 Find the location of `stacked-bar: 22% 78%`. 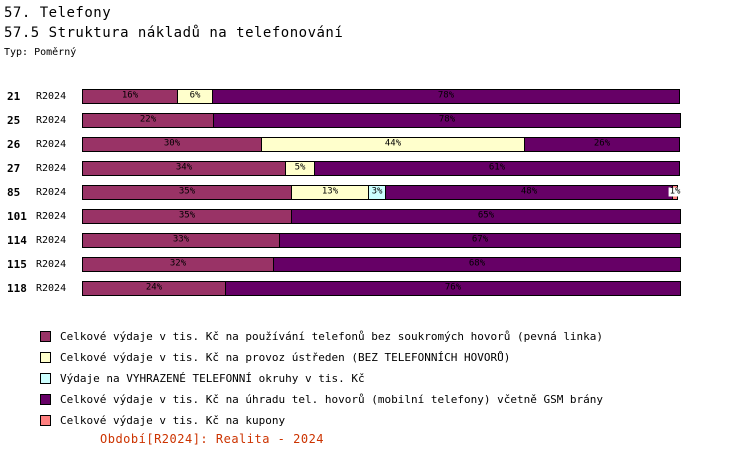

stacked-bar: 22% 78% is located at coordinates (382, 120).